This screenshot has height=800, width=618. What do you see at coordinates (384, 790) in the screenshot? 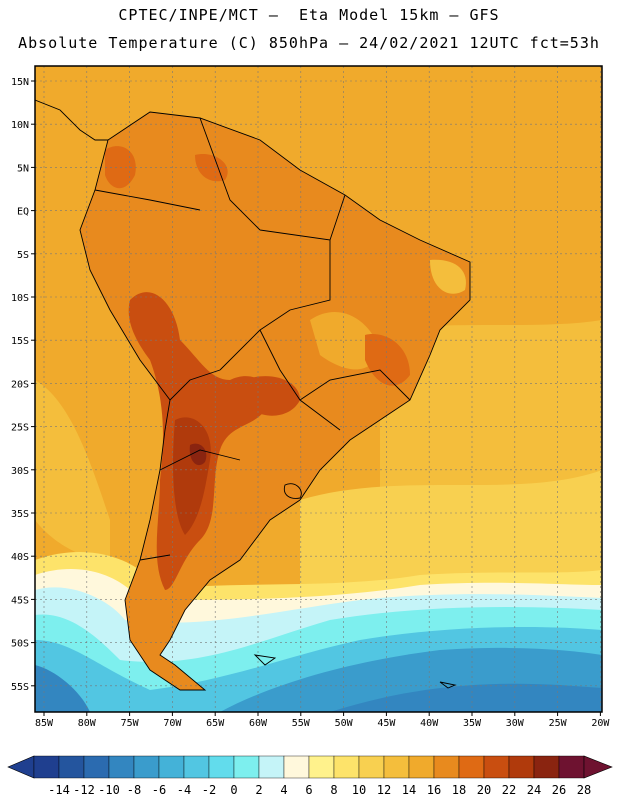
I see `colorbar-label: 12` at bounding box center [384, 790].